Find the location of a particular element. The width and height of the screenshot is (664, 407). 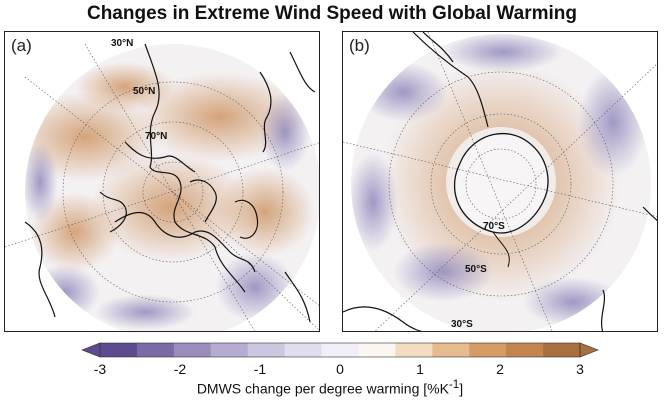

colorbar-tick-label: 1 is located at coordinates (420, 369).